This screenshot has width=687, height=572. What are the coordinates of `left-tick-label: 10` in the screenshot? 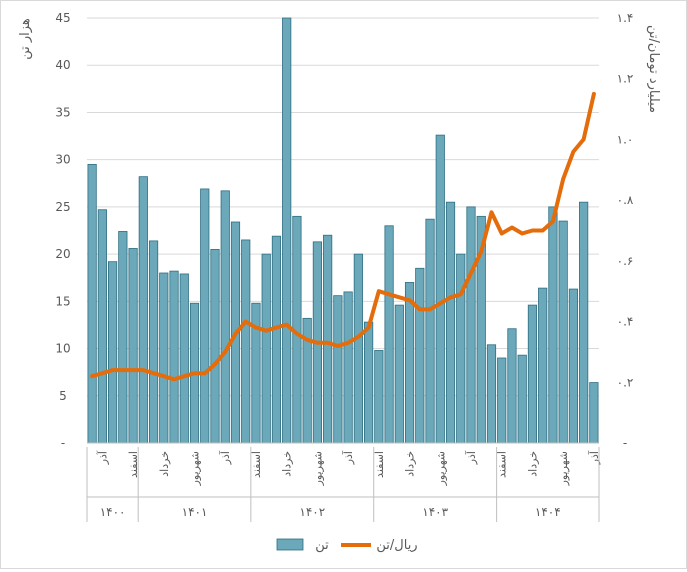 It's located at (62, 349).